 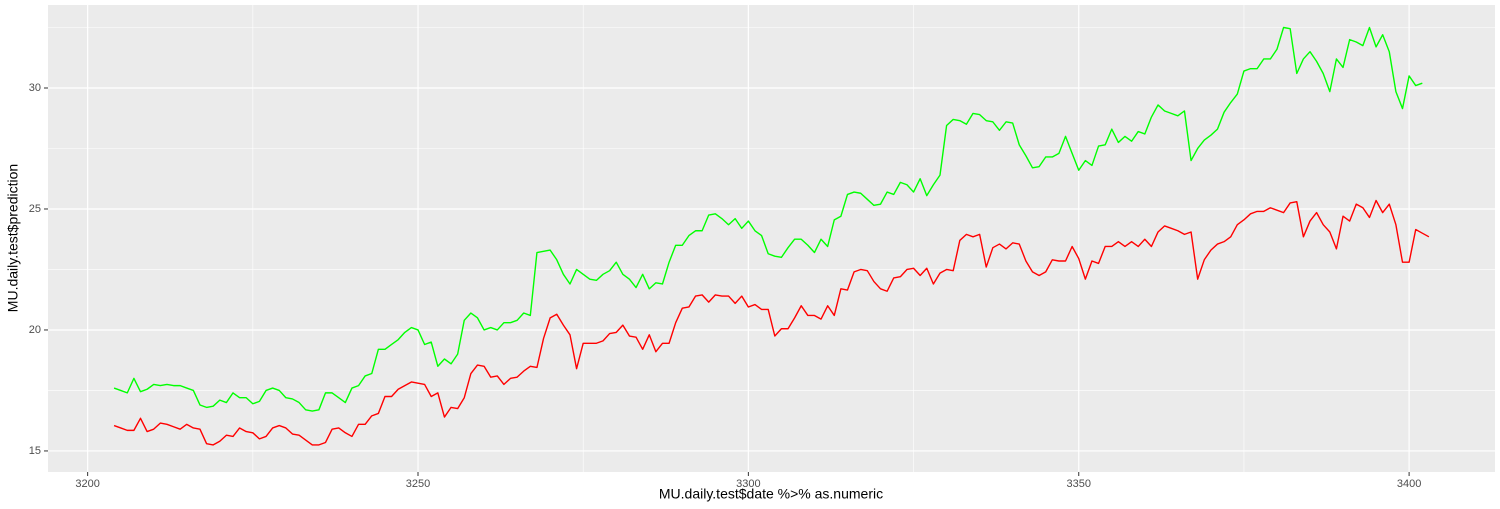 I want to click on x-tick-label: 3400, so click(x=1409, y=484).